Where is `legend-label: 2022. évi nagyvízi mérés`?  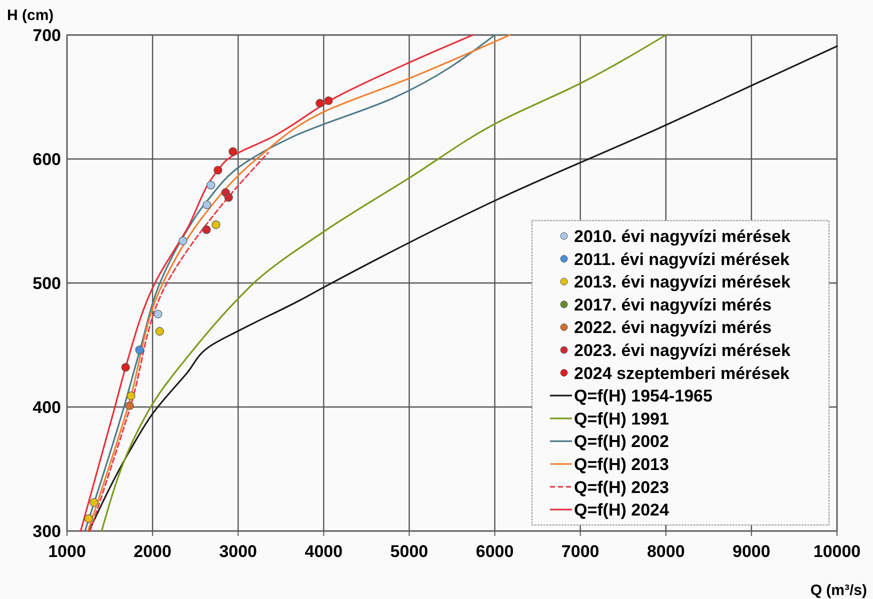
legend-label: 2022. évi nagyvízi mérés is located at coordinates (673, 328).